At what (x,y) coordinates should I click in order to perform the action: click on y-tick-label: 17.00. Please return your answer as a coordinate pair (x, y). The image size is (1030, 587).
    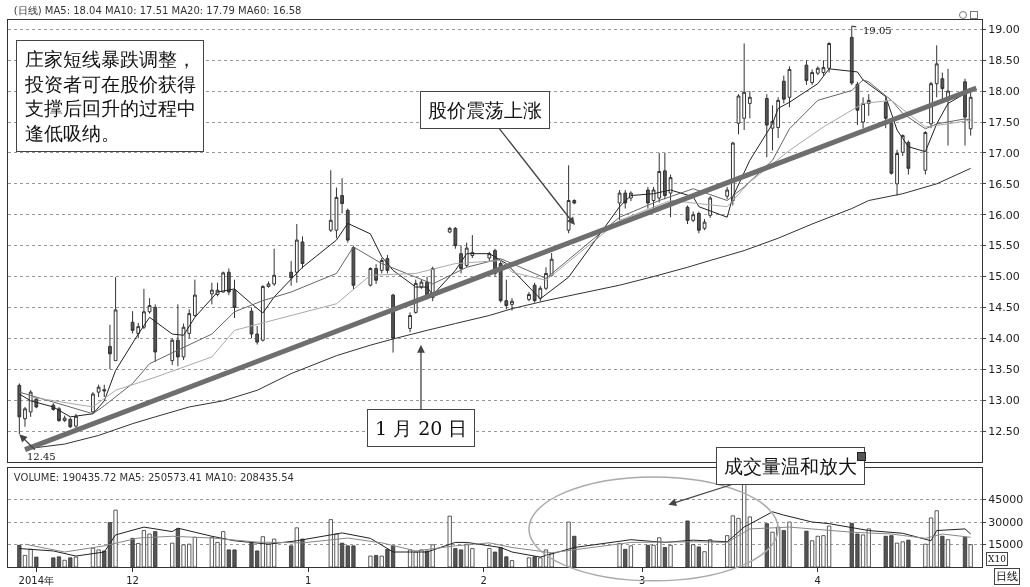
    Looking at the image, I should click on (1004, 153).